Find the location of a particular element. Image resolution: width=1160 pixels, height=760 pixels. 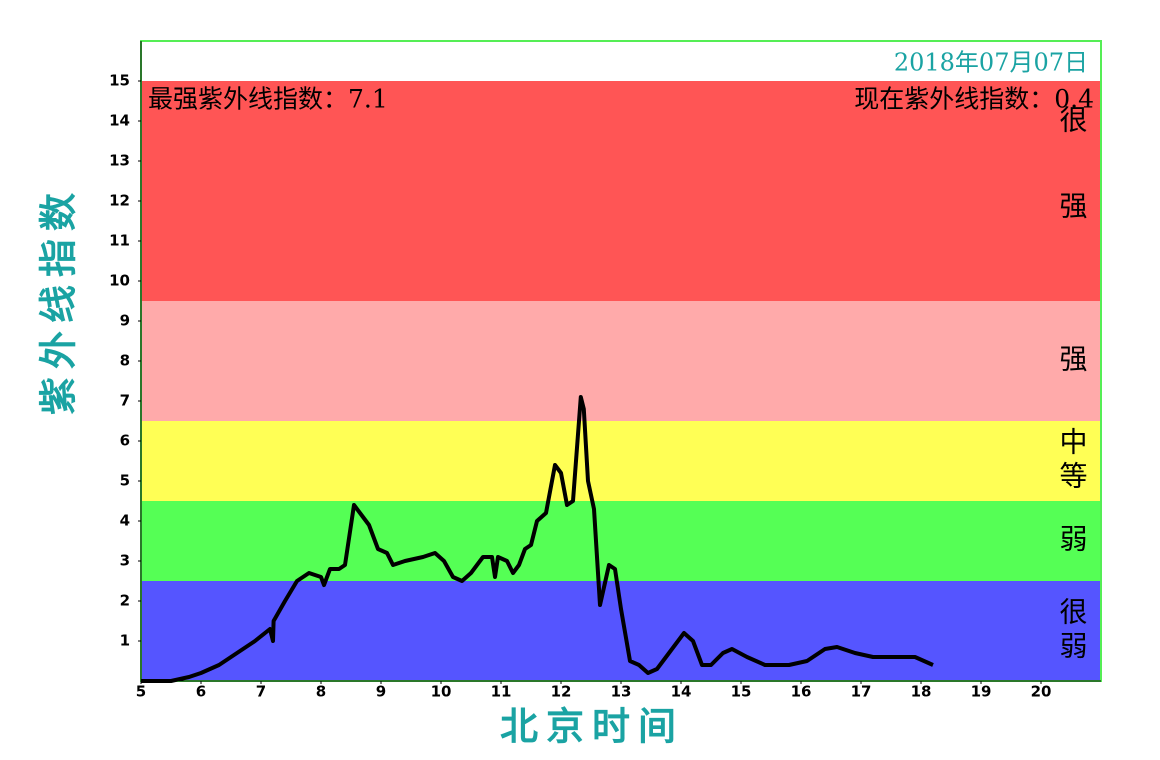

band-label: 强 is located at coordinates (1072, 361).